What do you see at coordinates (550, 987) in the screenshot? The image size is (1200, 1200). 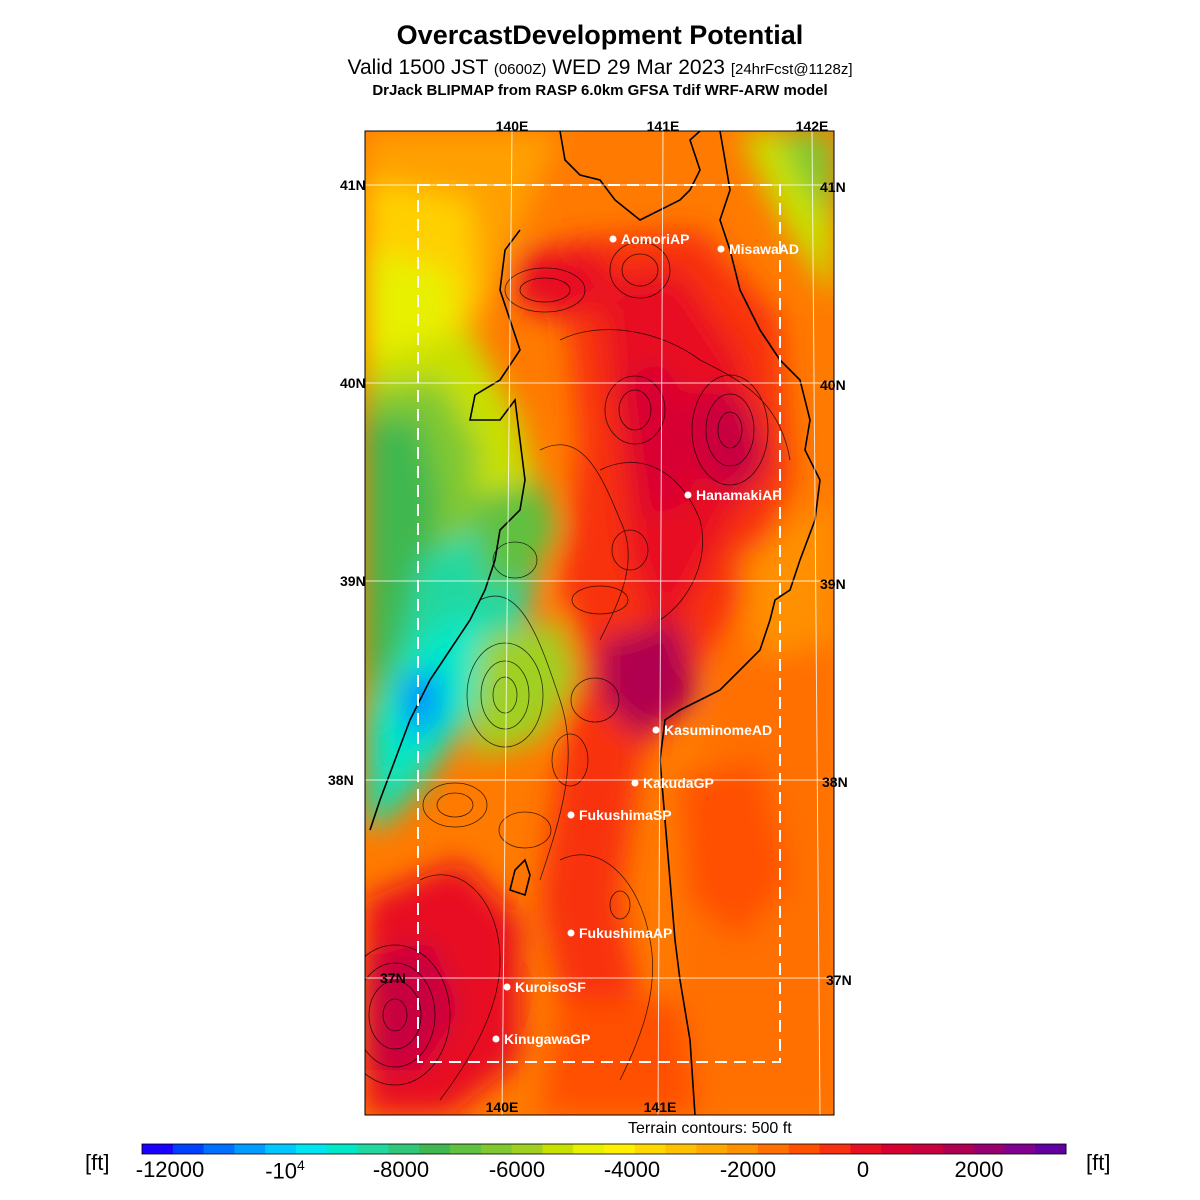 I see `site-label: KuroisoSF` at bounding box center [550, 987].